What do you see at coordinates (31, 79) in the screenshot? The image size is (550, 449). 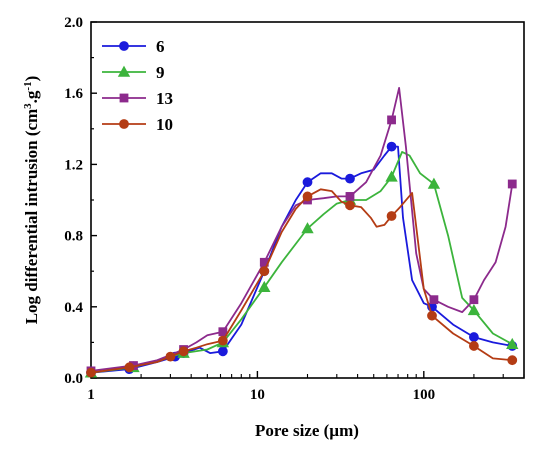 I see `y-axis-title-close: )` at bounding box center [31, 79].